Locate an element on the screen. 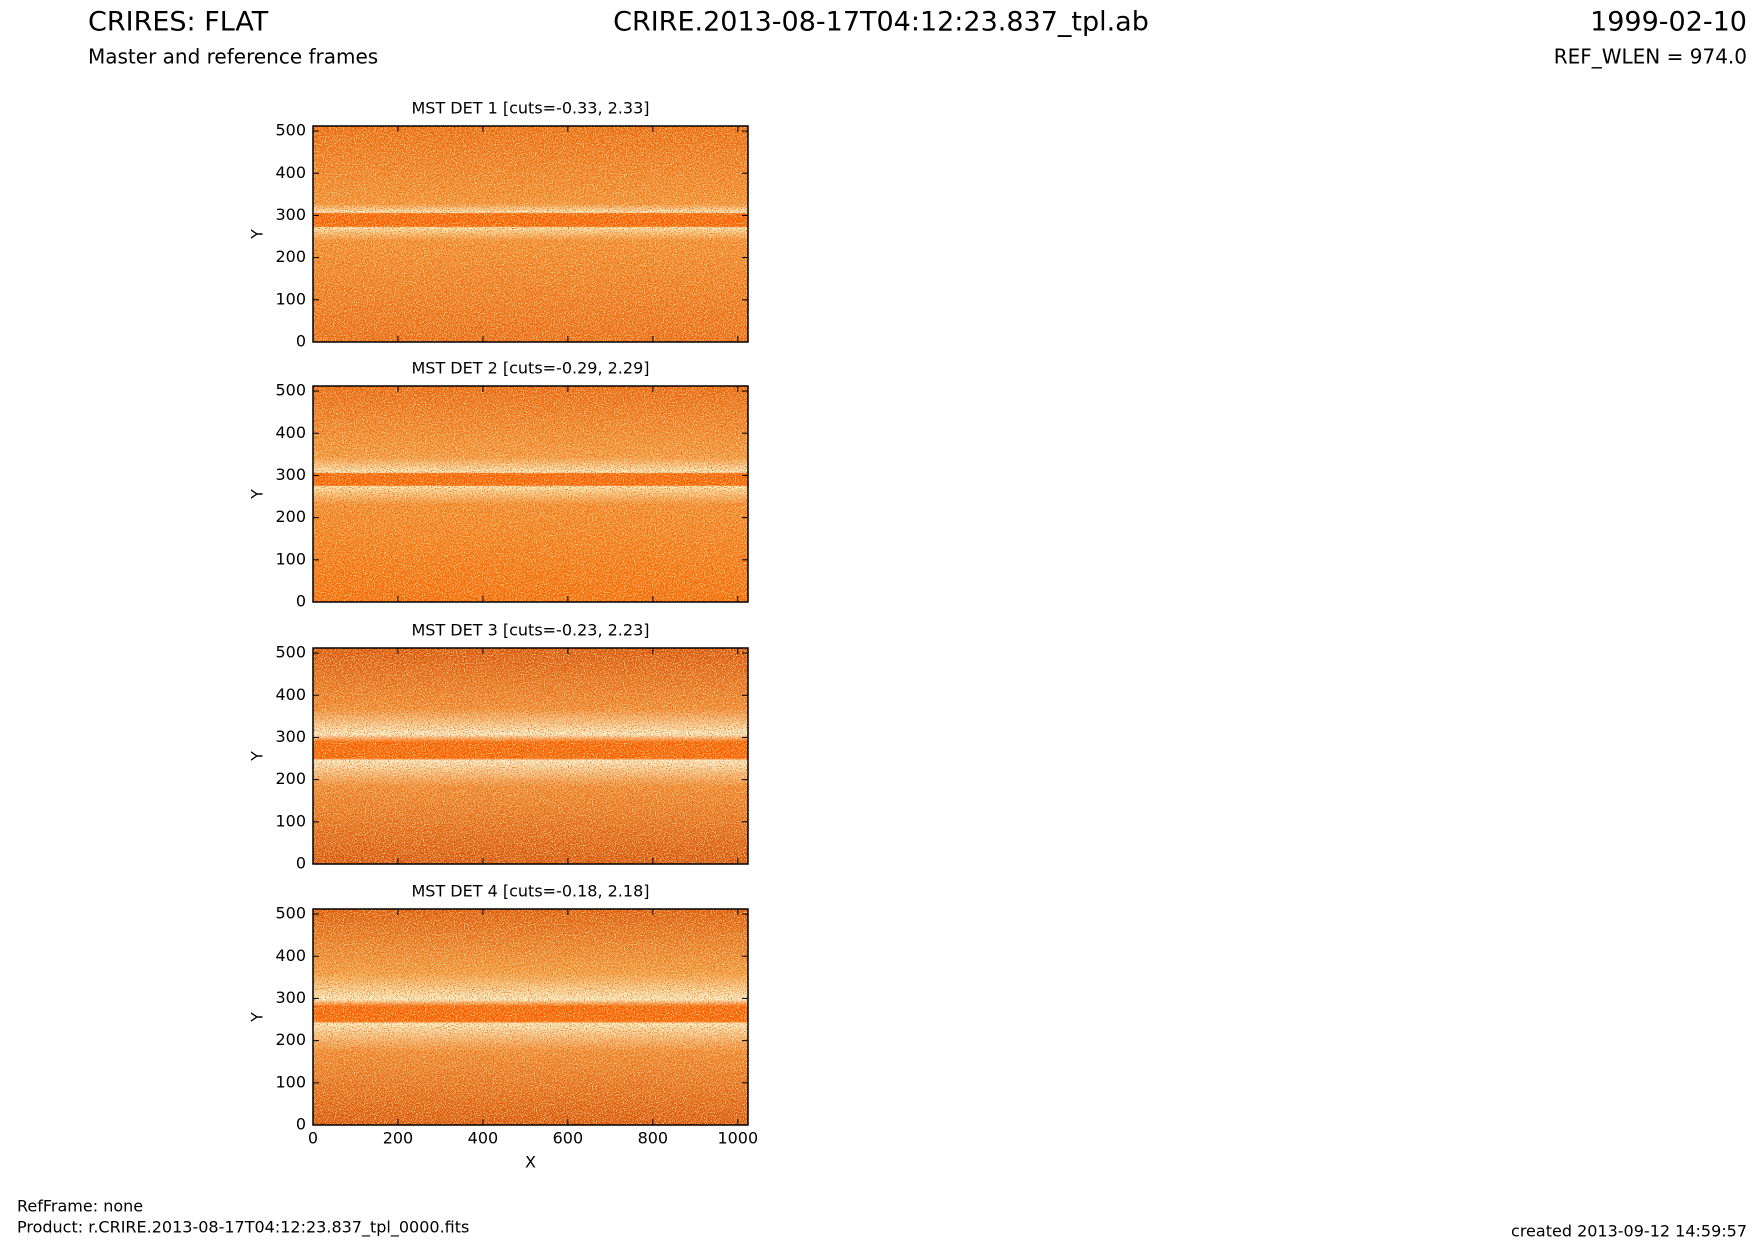 The height and width of the screenshot is (1245, 1755). x-tick-label: 600 is located at coordinates (568, 1138).